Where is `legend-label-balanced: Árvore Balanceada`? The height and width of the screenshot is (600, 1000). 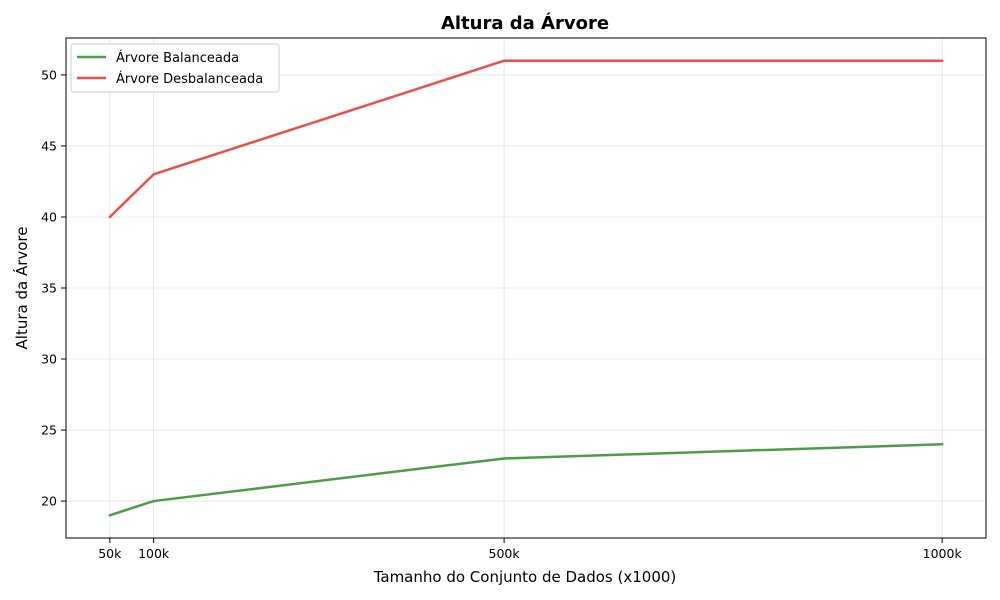 legend-label-balanced: Árvore Balanceada is located at coordinates (177, 58).